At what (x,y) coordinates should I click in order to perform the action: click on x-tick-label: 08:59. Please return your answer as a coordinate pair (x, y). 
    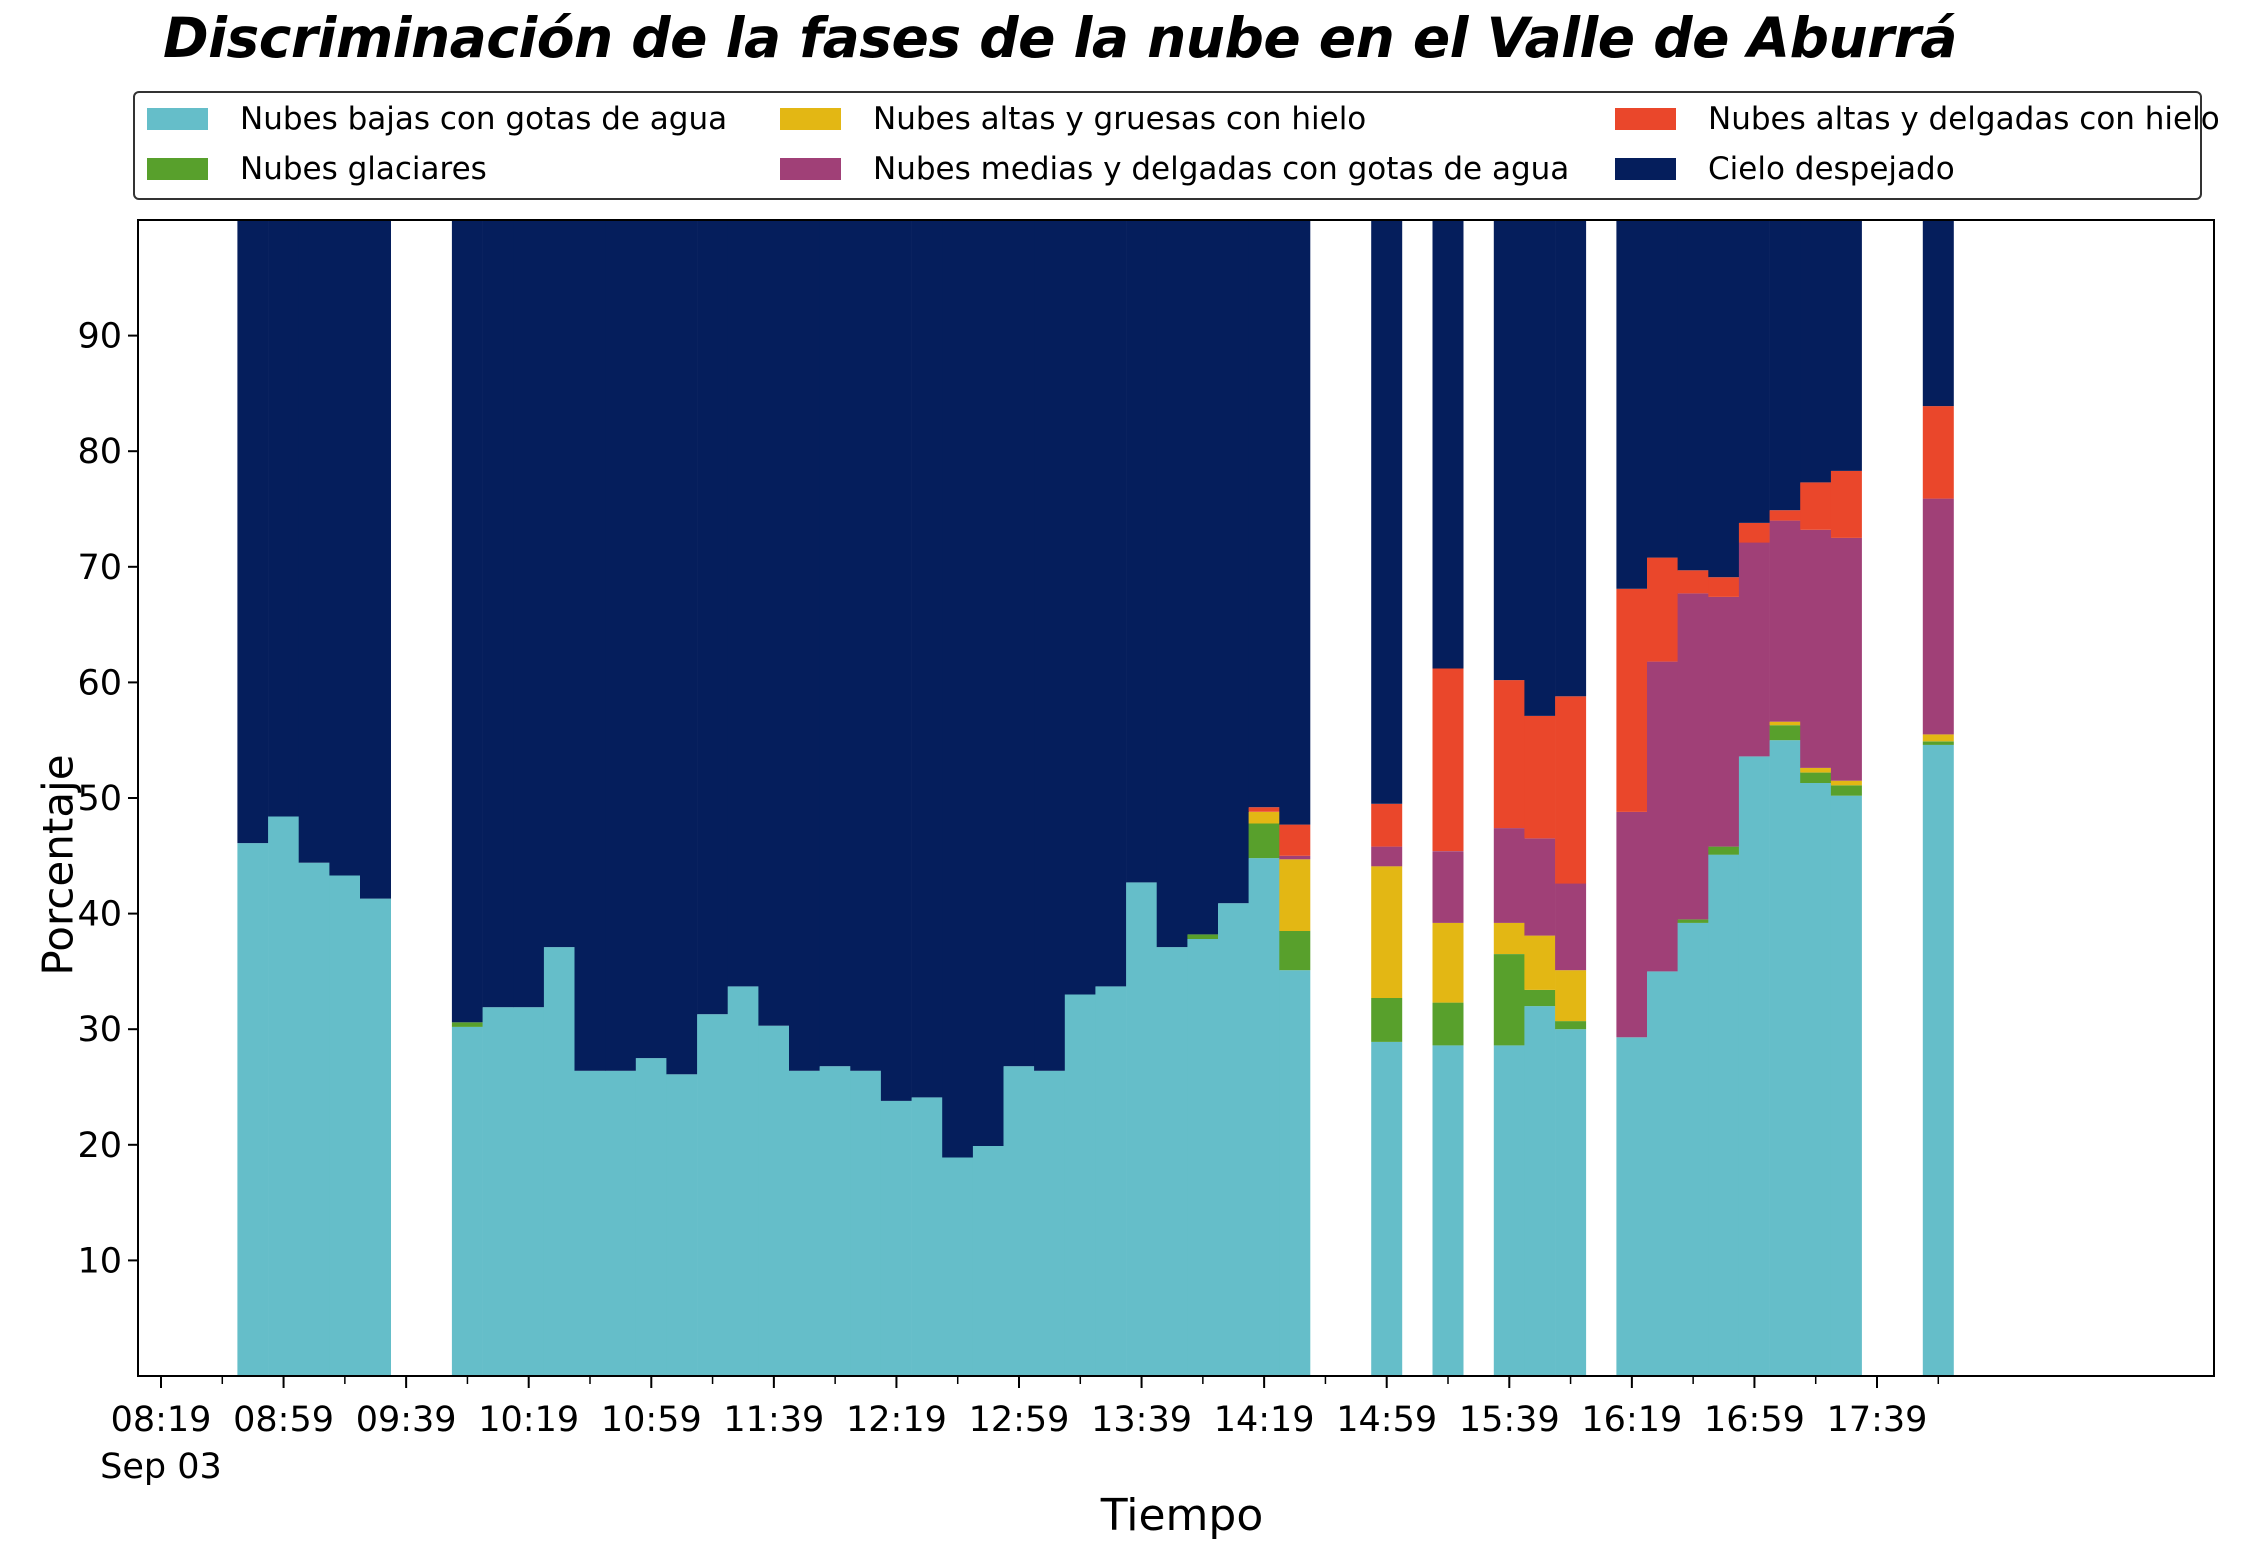
    Looking at the image, I should click on (283, 1420).